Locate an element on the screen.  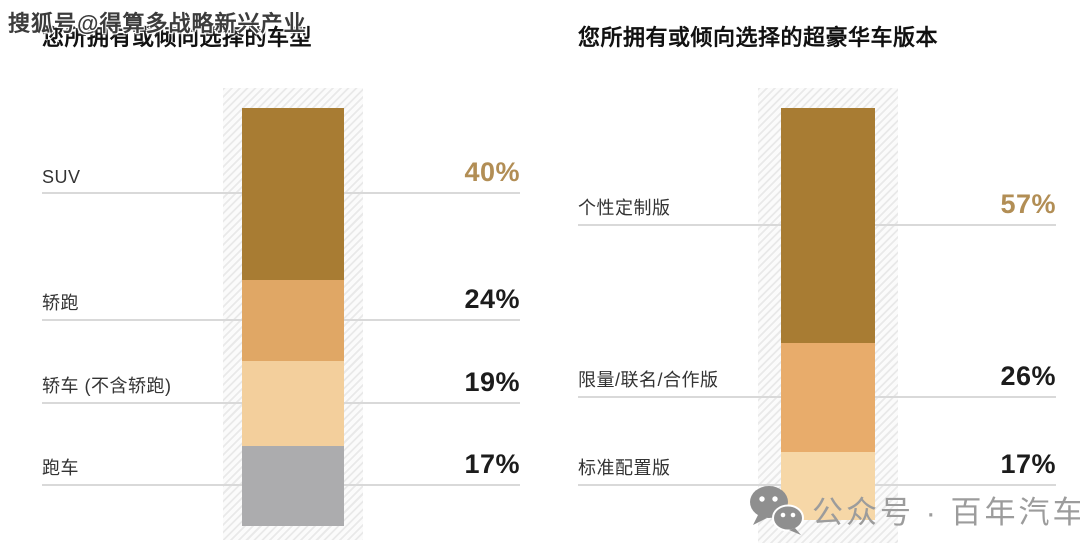
category-label: 个性定制版 is located at coordinates (624, 207).